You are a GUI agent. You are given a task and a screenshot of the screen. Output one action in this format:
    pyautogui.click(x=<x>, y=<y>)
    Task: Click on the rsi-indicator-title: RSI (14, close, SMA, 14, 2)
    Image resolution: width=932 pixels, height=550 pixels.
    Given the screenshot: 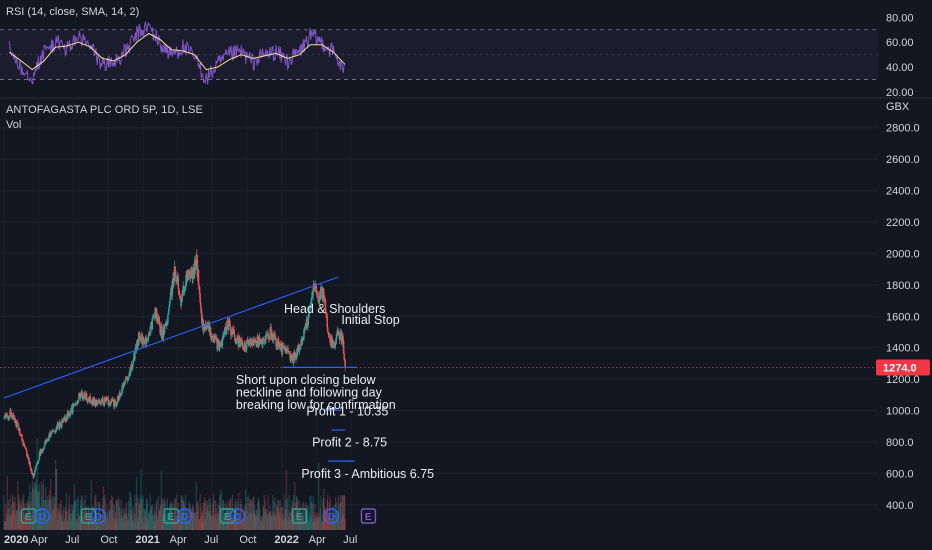 What is the action you would take?
    pyautogui.click(x=73, y=12)
    